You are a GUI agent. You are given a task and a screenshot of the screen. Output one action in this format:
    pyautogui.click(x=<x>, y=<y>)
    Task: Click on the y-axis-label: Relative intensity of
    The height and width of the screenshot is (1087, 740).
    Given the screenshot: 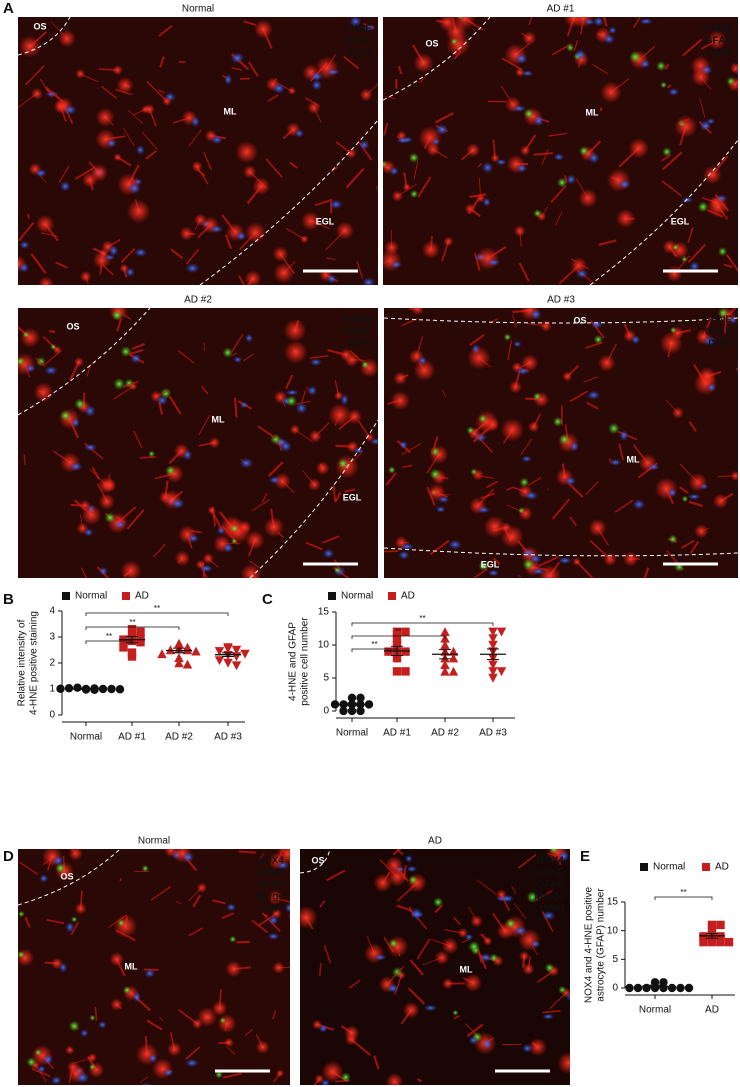 What is the action you would take?
    pyautogui.click(x=22, y=662)
    